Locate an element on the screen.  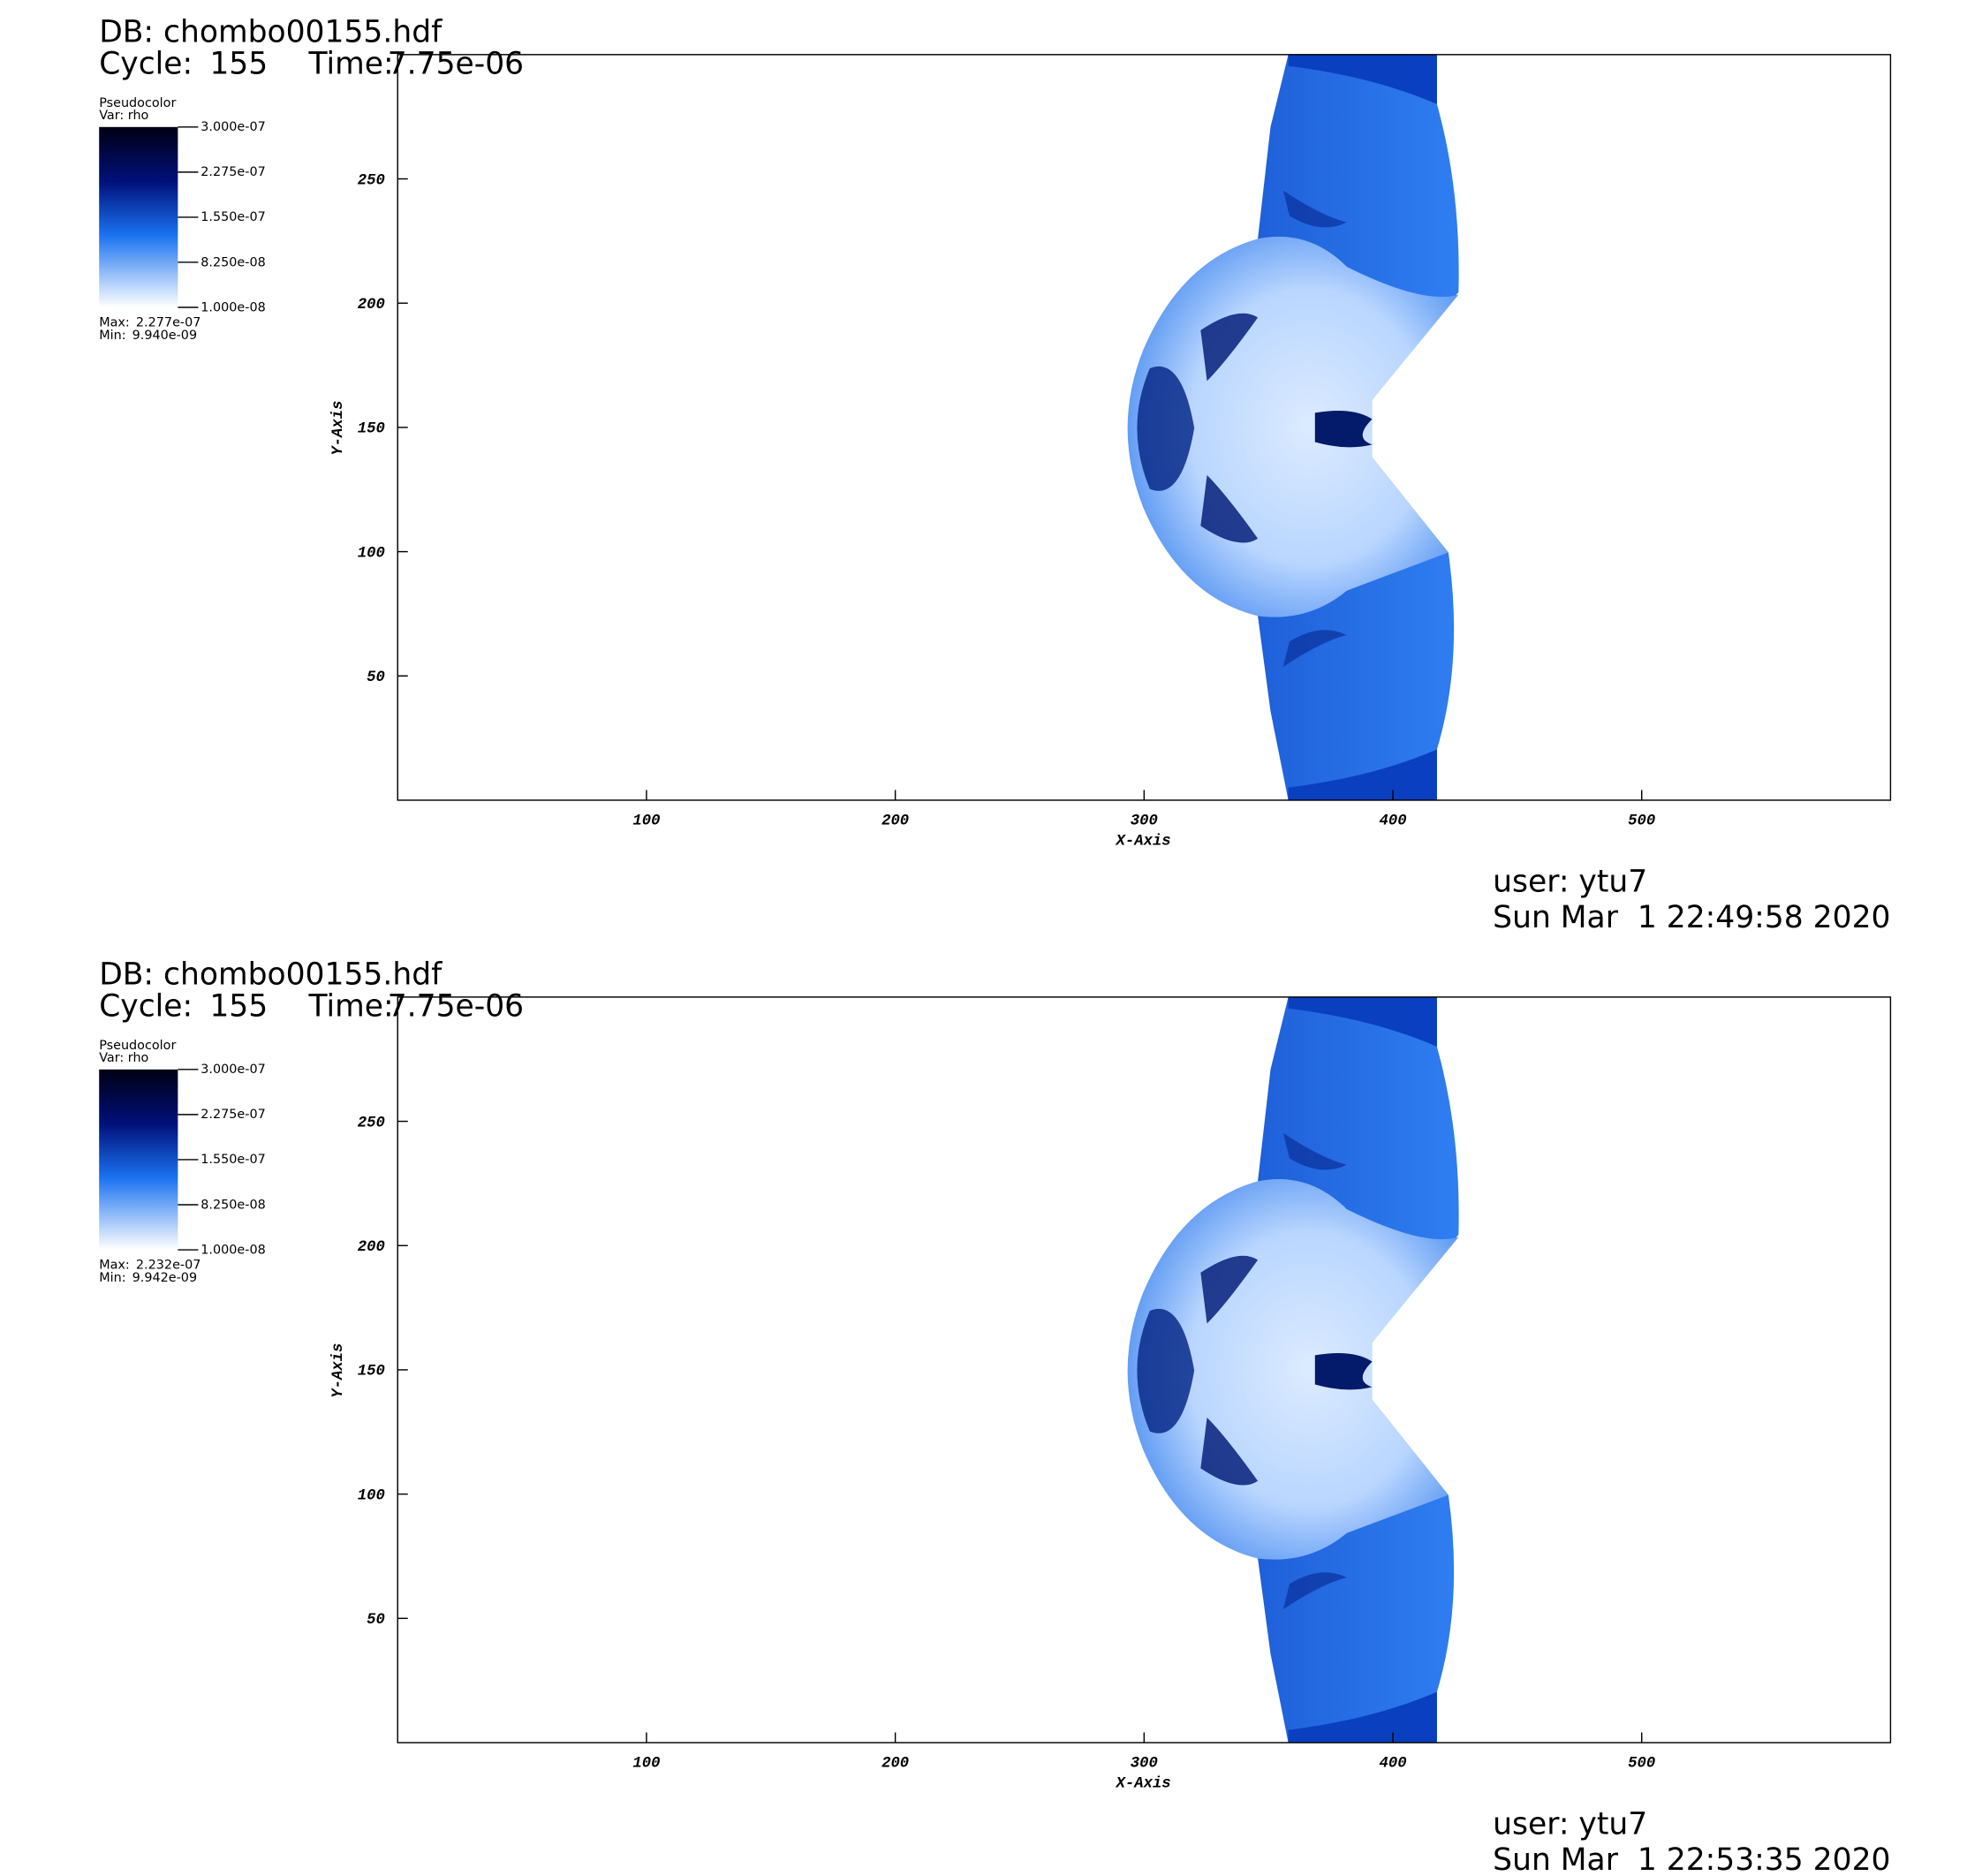
max-value: 2.277e-07 is located at coordinates (168, 323).